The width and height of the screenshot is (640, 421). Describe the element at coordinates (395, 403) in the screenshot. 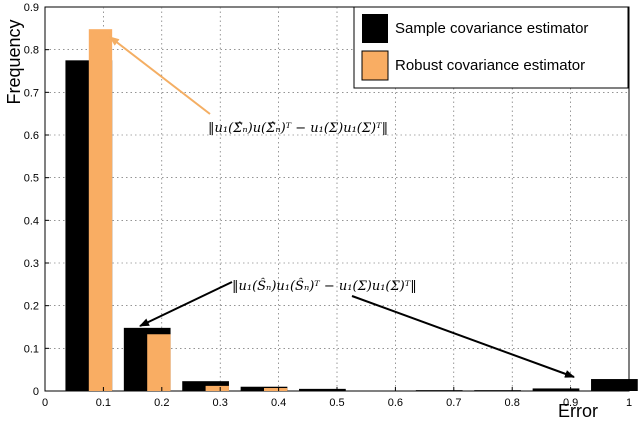

I see `x-tick-label: 0.6` at that location.